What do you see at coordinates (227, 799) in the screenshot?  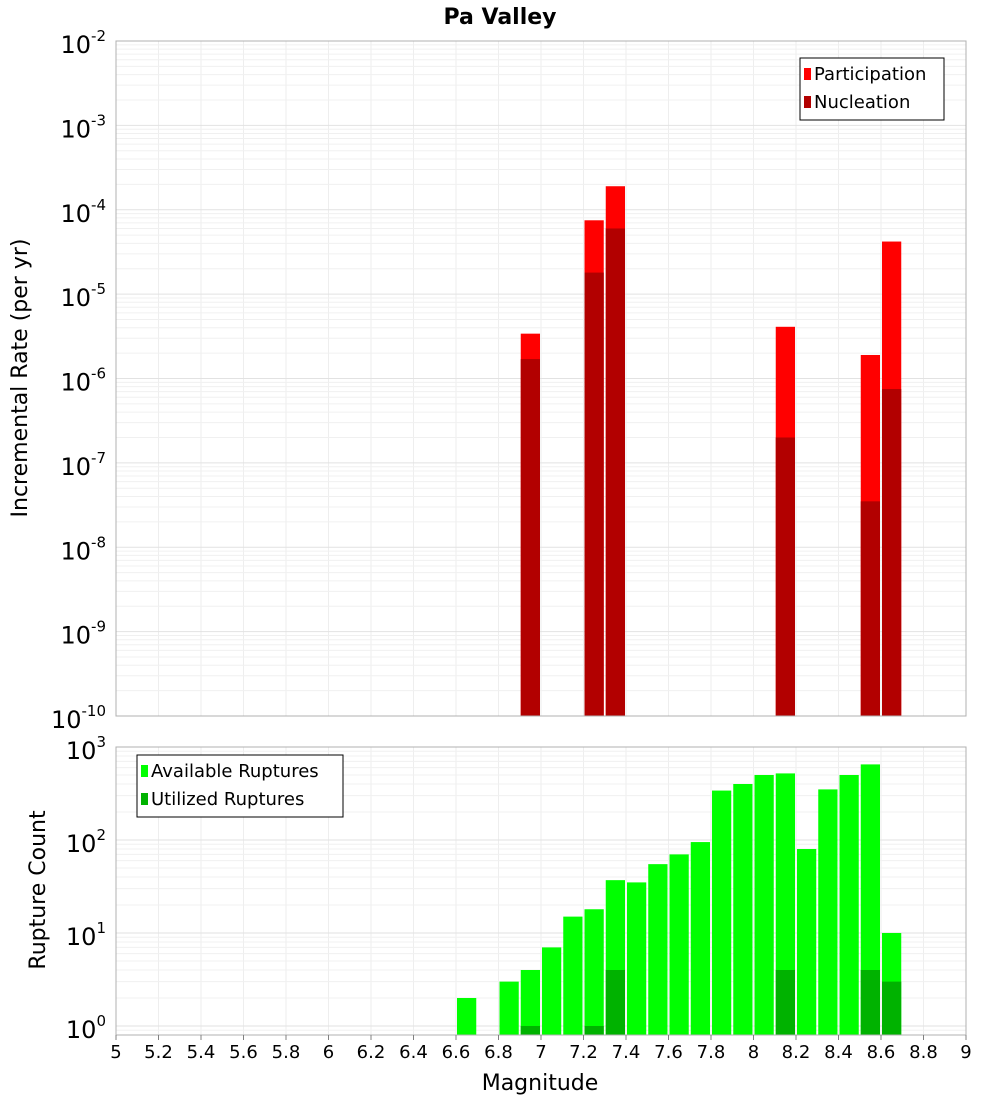 I see `legend-label-utilized-ruptures: Utilized Ruptures` at bounding box center [227, 799].